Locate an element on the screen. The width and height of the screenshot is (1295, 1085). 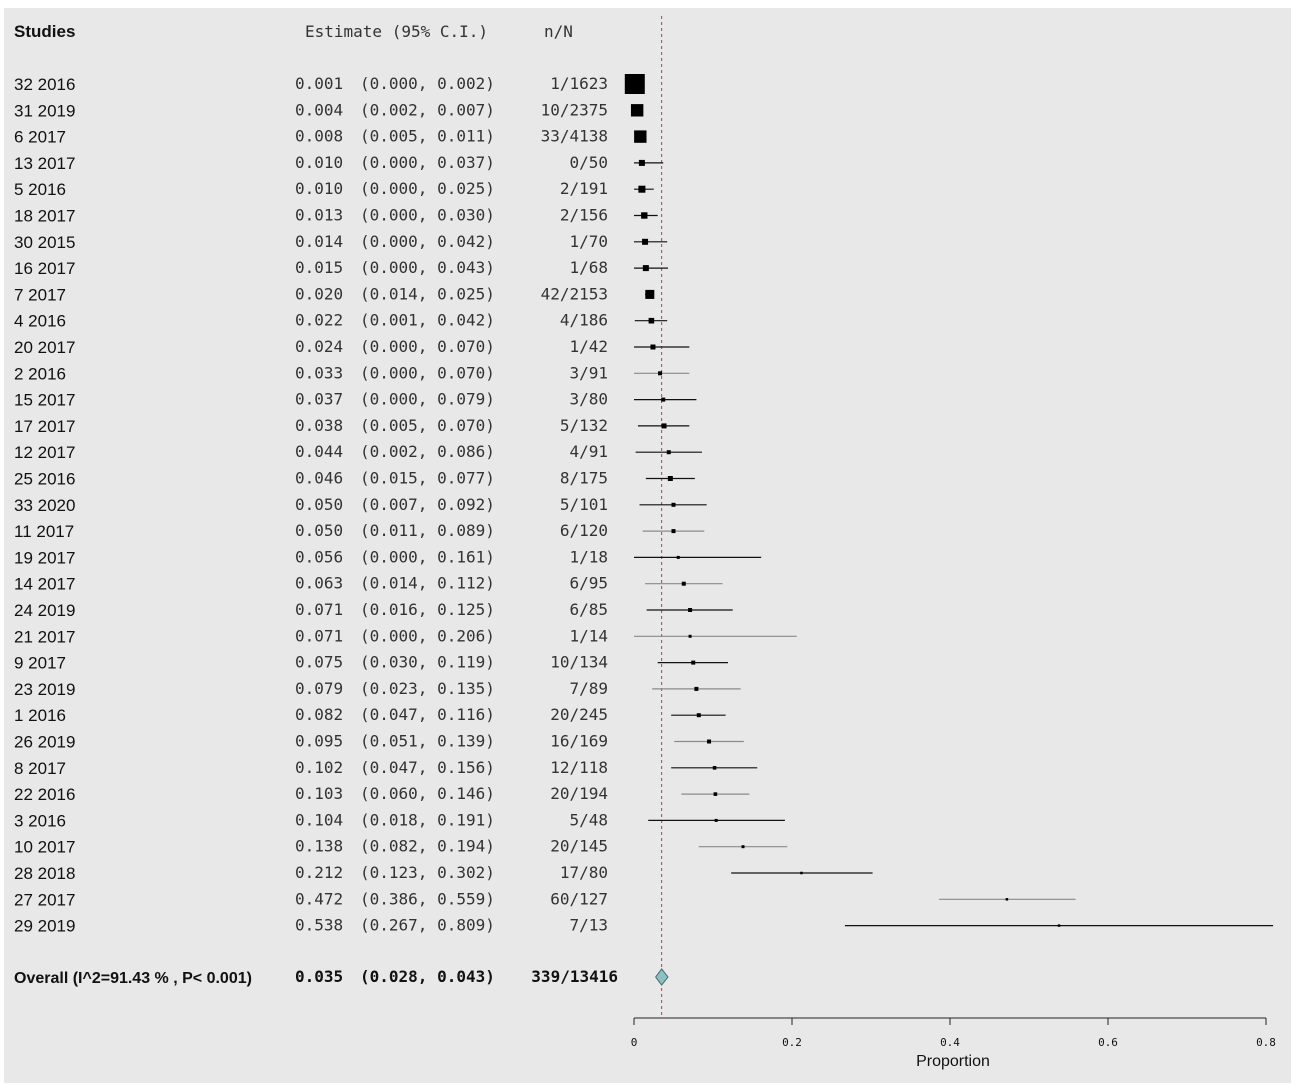
study-nn: 8/175 is located at coordinates (584, 478).